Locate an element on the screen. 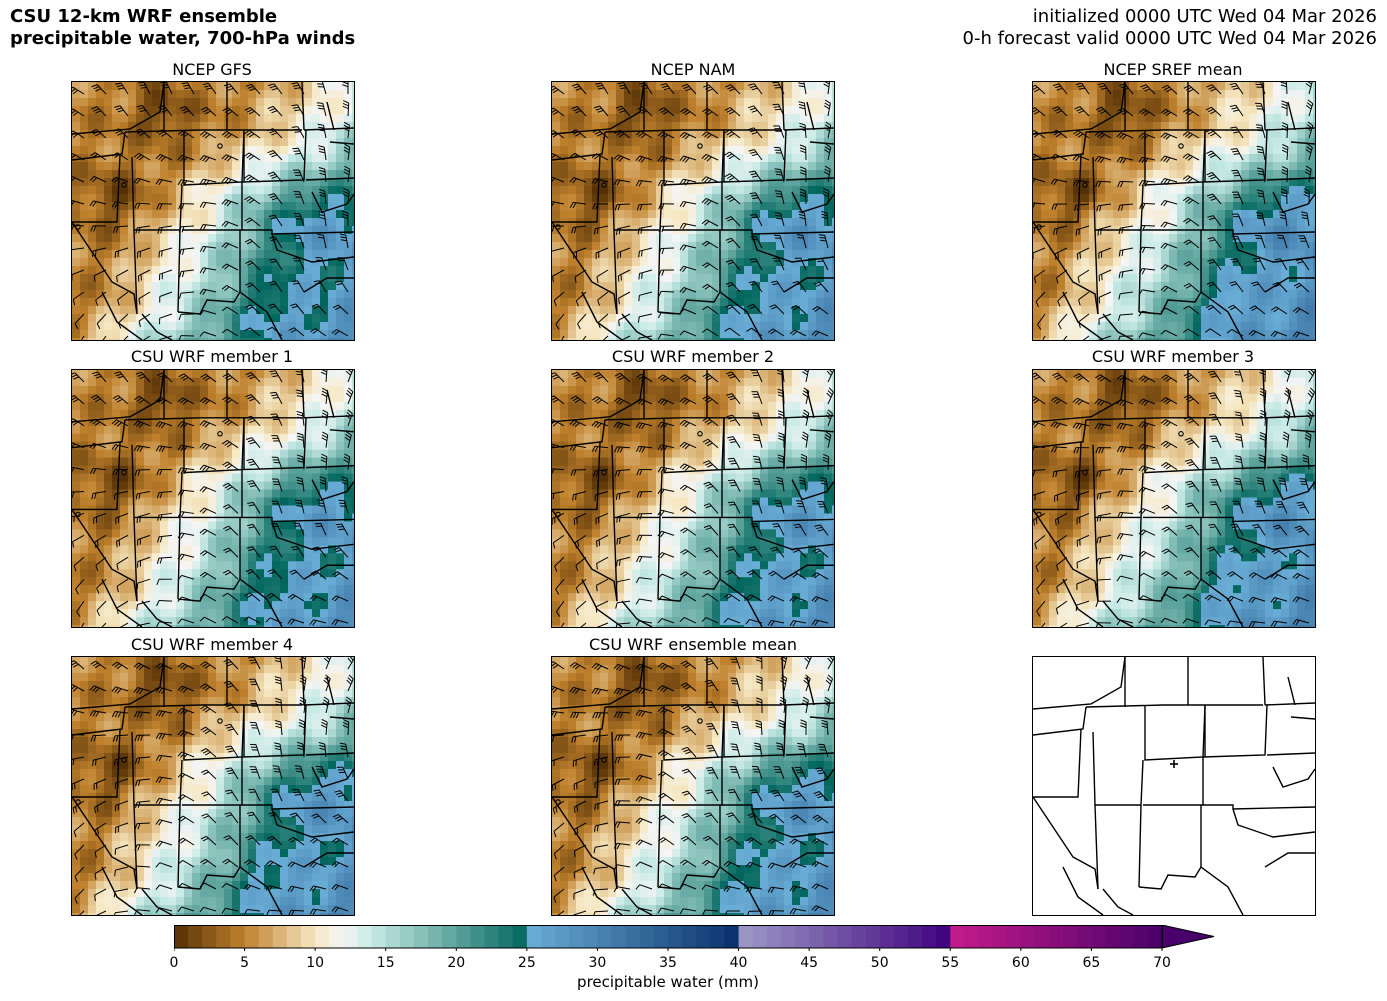  colorbar-tick-label: 0 is located at coordinates (174, 963).